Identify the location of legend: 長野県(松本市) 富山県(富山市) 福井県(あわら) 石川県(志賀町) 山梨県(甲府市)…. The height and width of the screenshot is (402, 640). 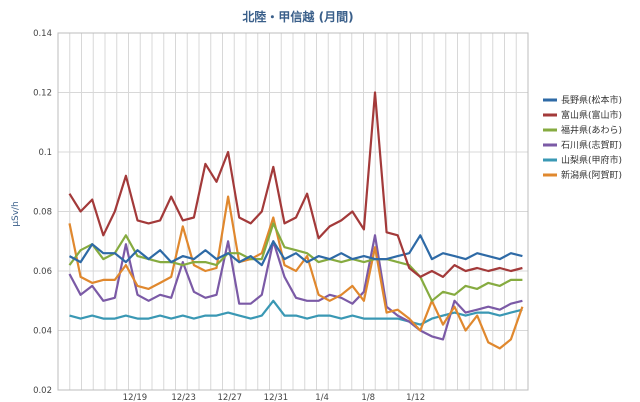
(582, 137).